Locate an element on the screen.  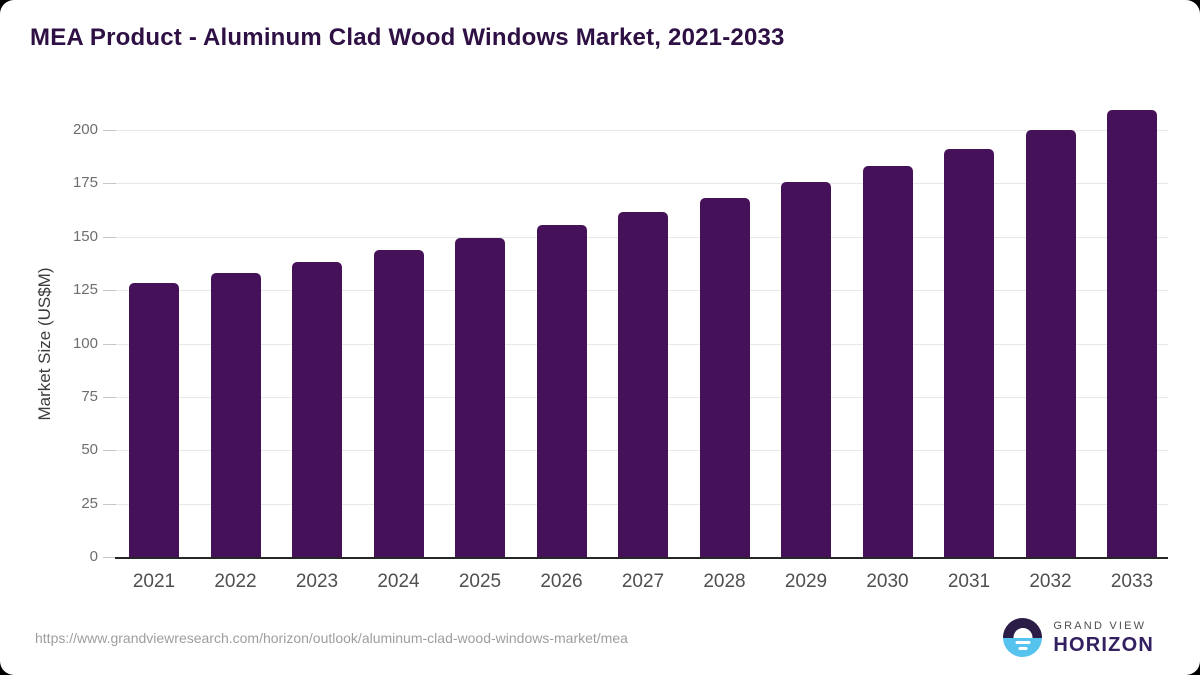
bar-2022 is located at coordinates (235, 414).